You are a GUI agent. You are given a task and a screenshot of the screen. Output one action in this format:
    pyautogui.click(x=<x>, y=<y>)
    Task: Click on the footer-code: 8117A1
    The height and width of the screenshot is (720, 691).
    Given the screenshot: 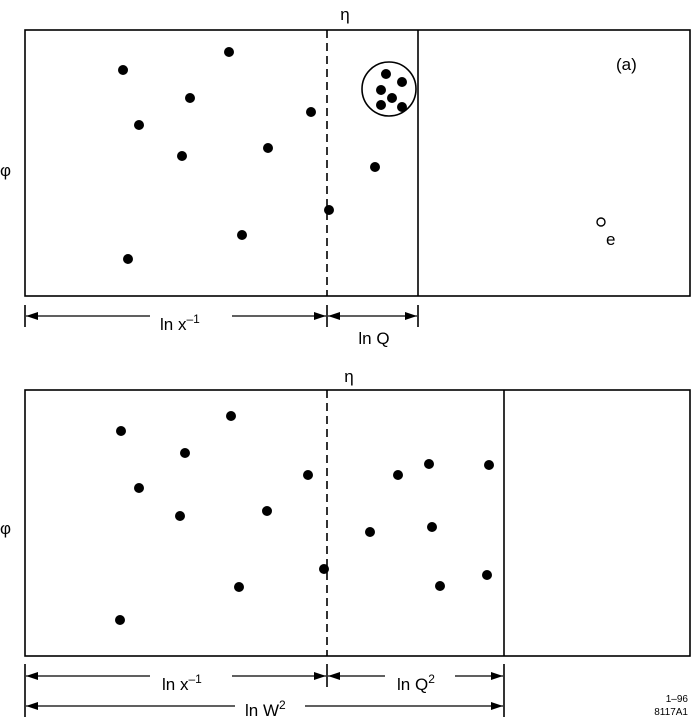 What is the action you would take?
    pyautogui.click(x=671, y=712)
    